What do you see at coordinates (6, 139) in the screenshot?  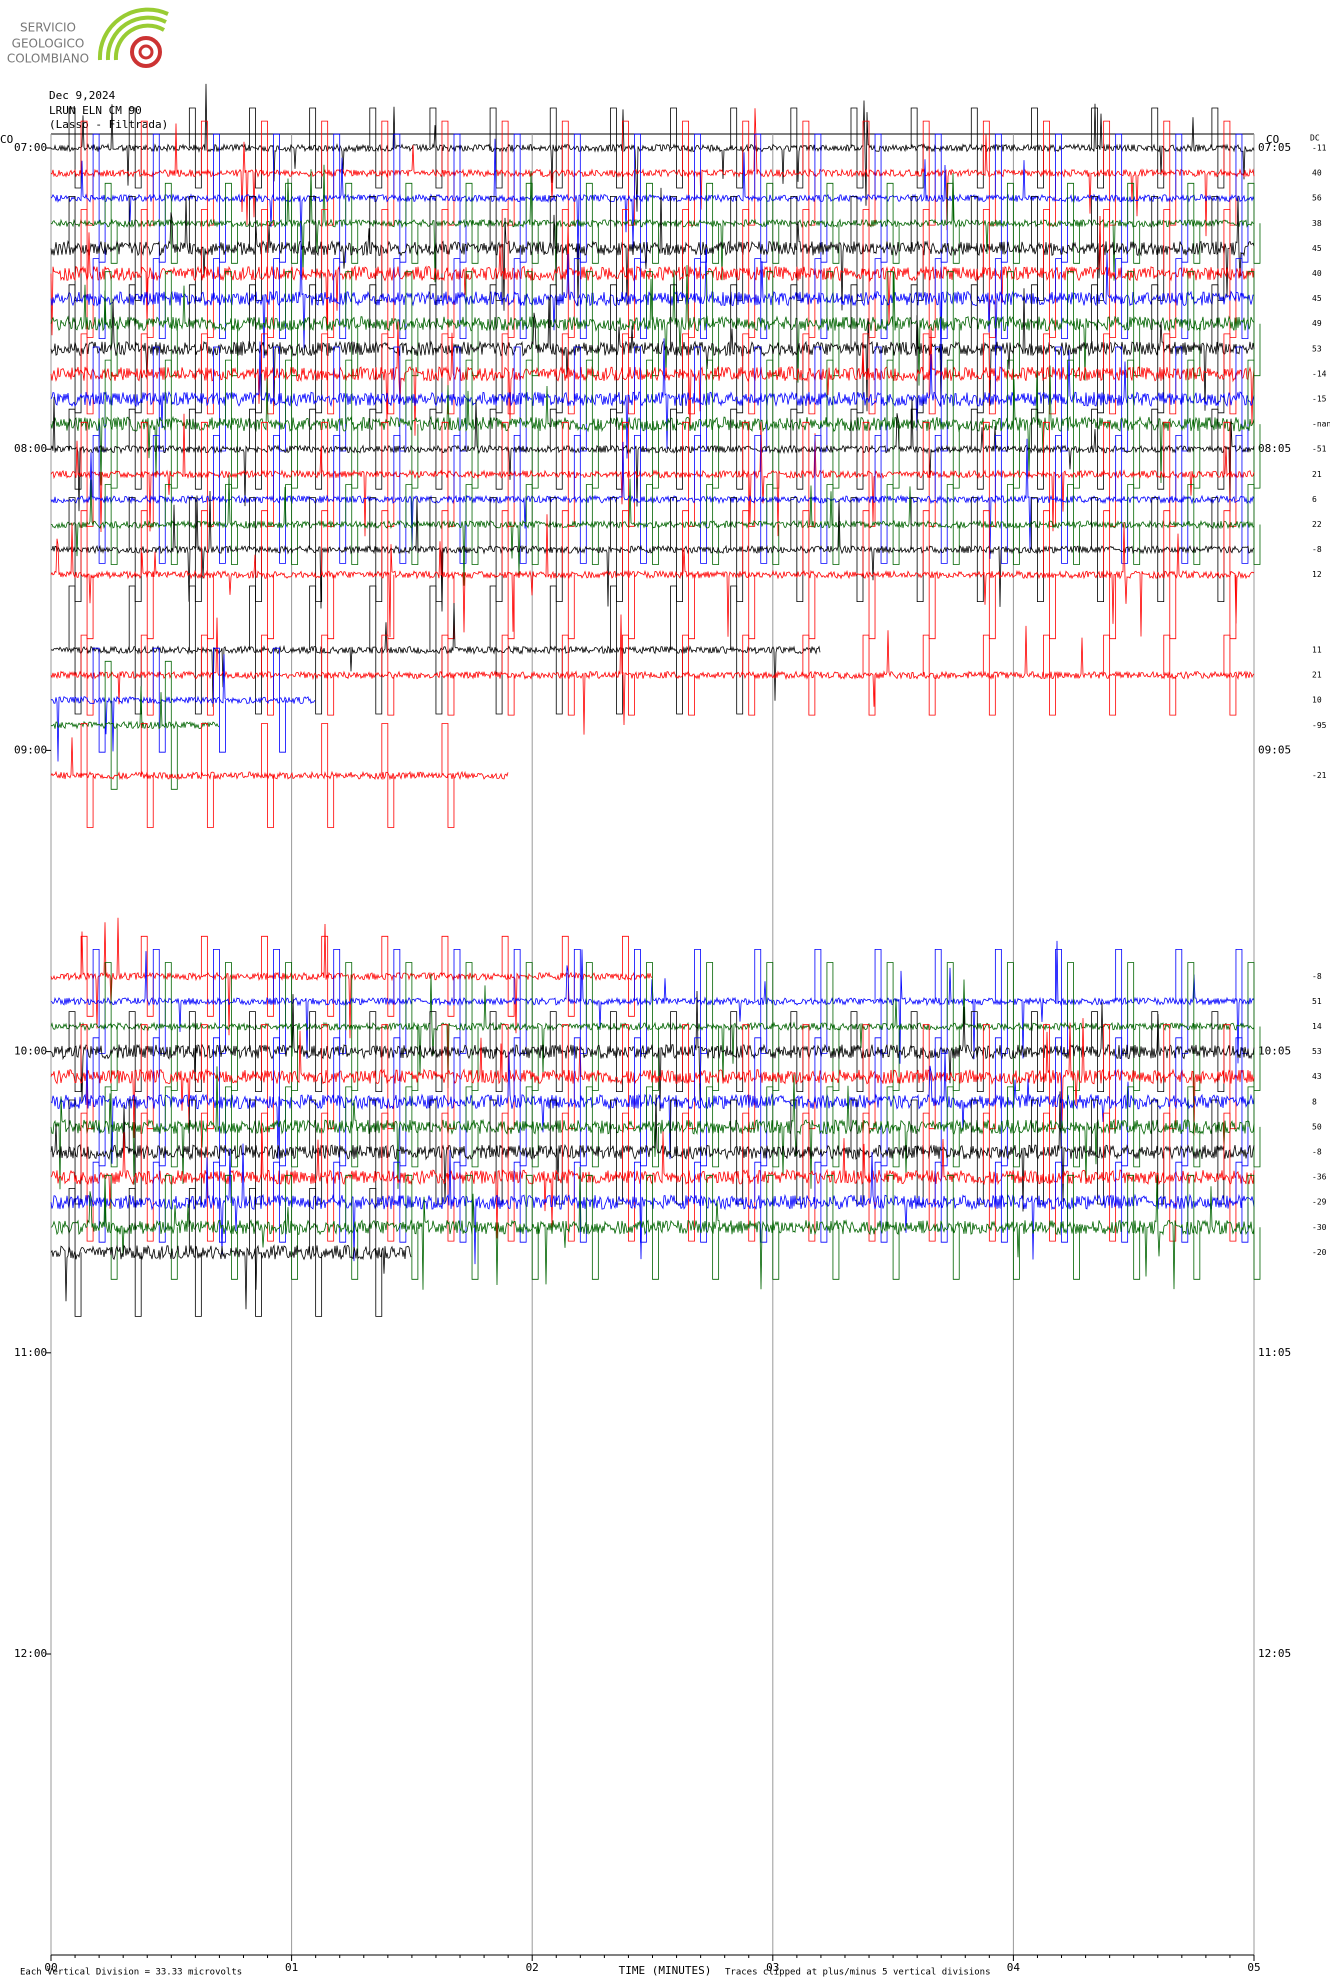 I see `network-left: CO` at bounding box center [6, 139].